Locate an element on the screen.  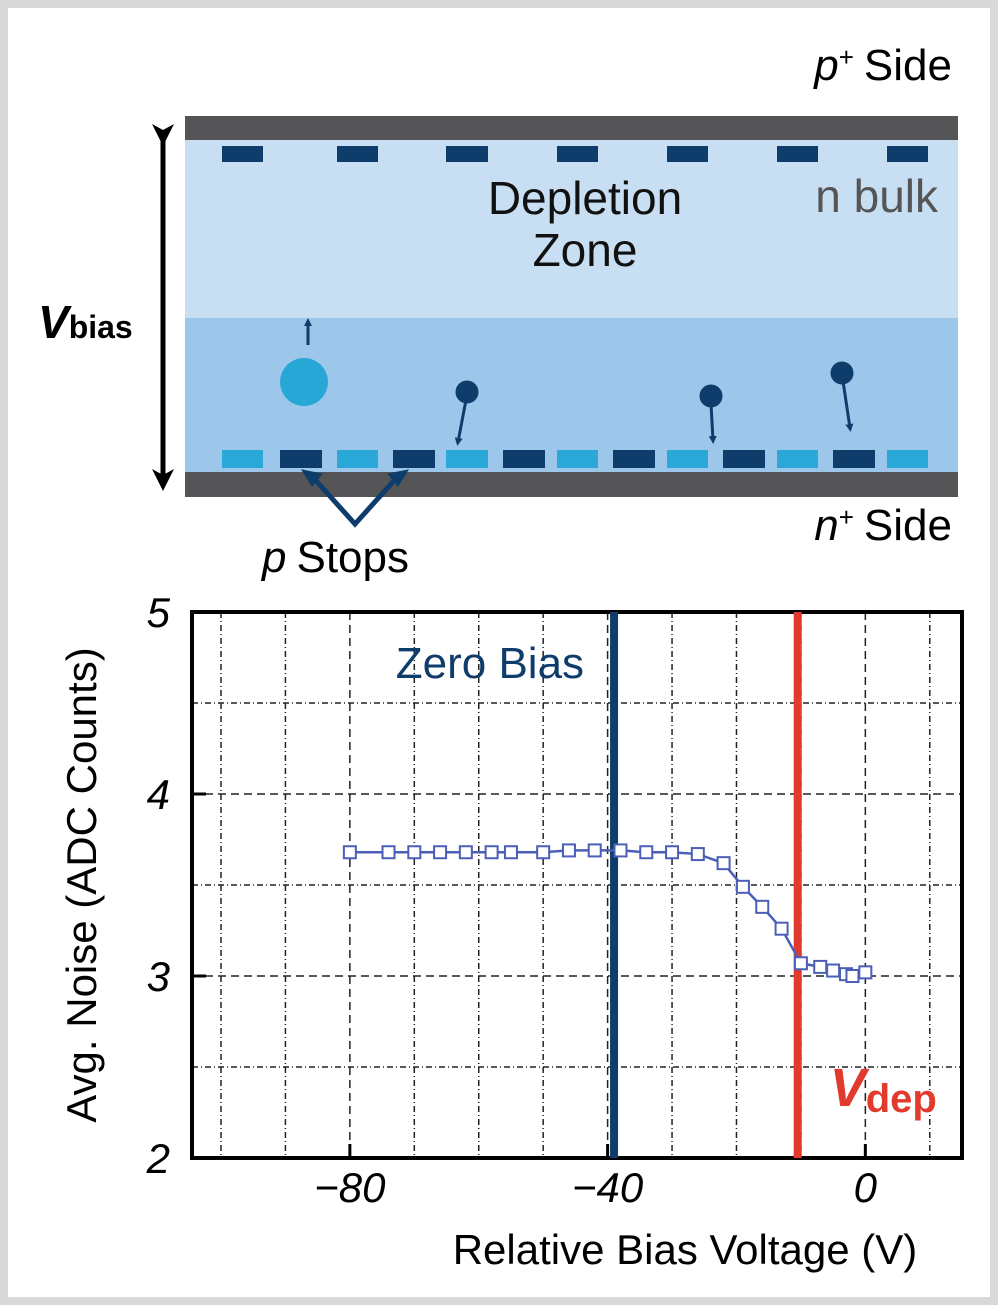
y-axis-label: Avg. Noise (ADC Counts) is located at coordinates (81, 884).